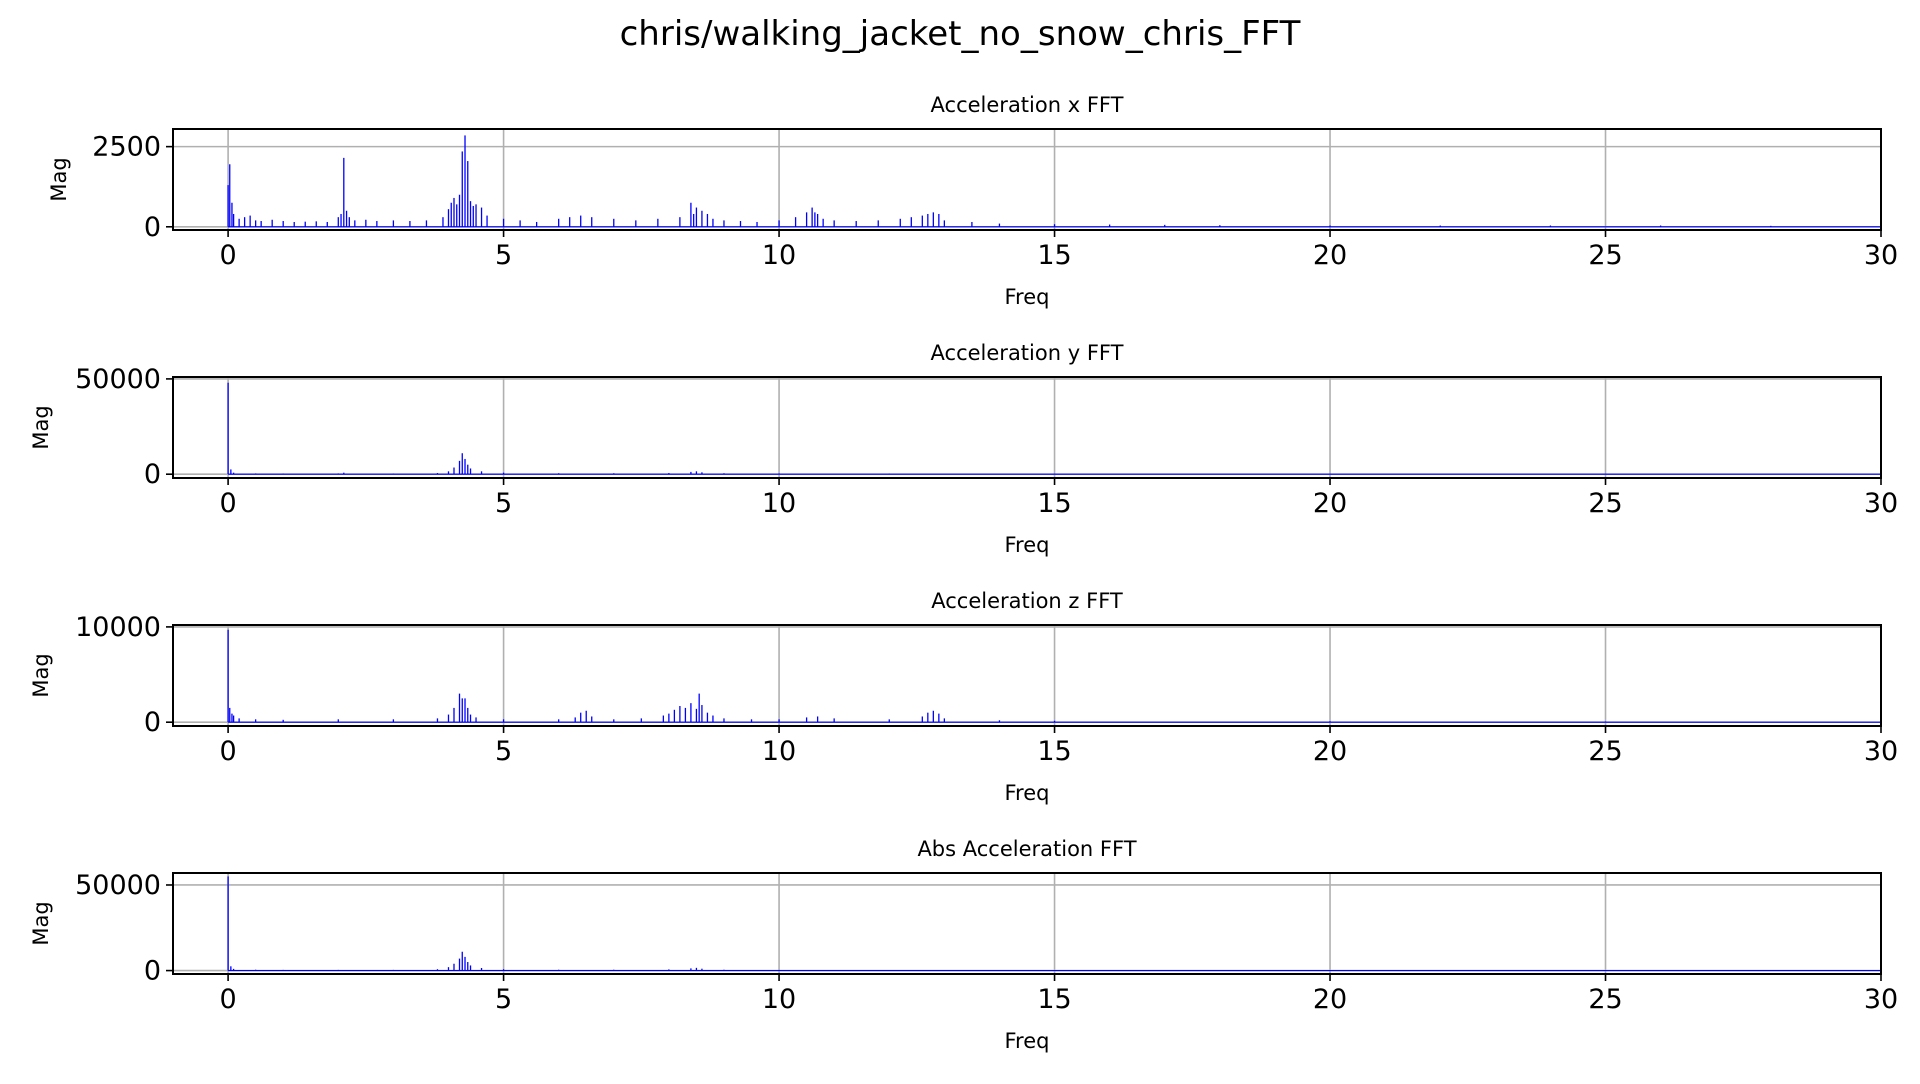 The width and height of the screenshot is (1920, 1084). What do you see at coordinates (118, 627) in the screenshot?
I see `y-tick-label: 10000` at bounding box center [118, 627].